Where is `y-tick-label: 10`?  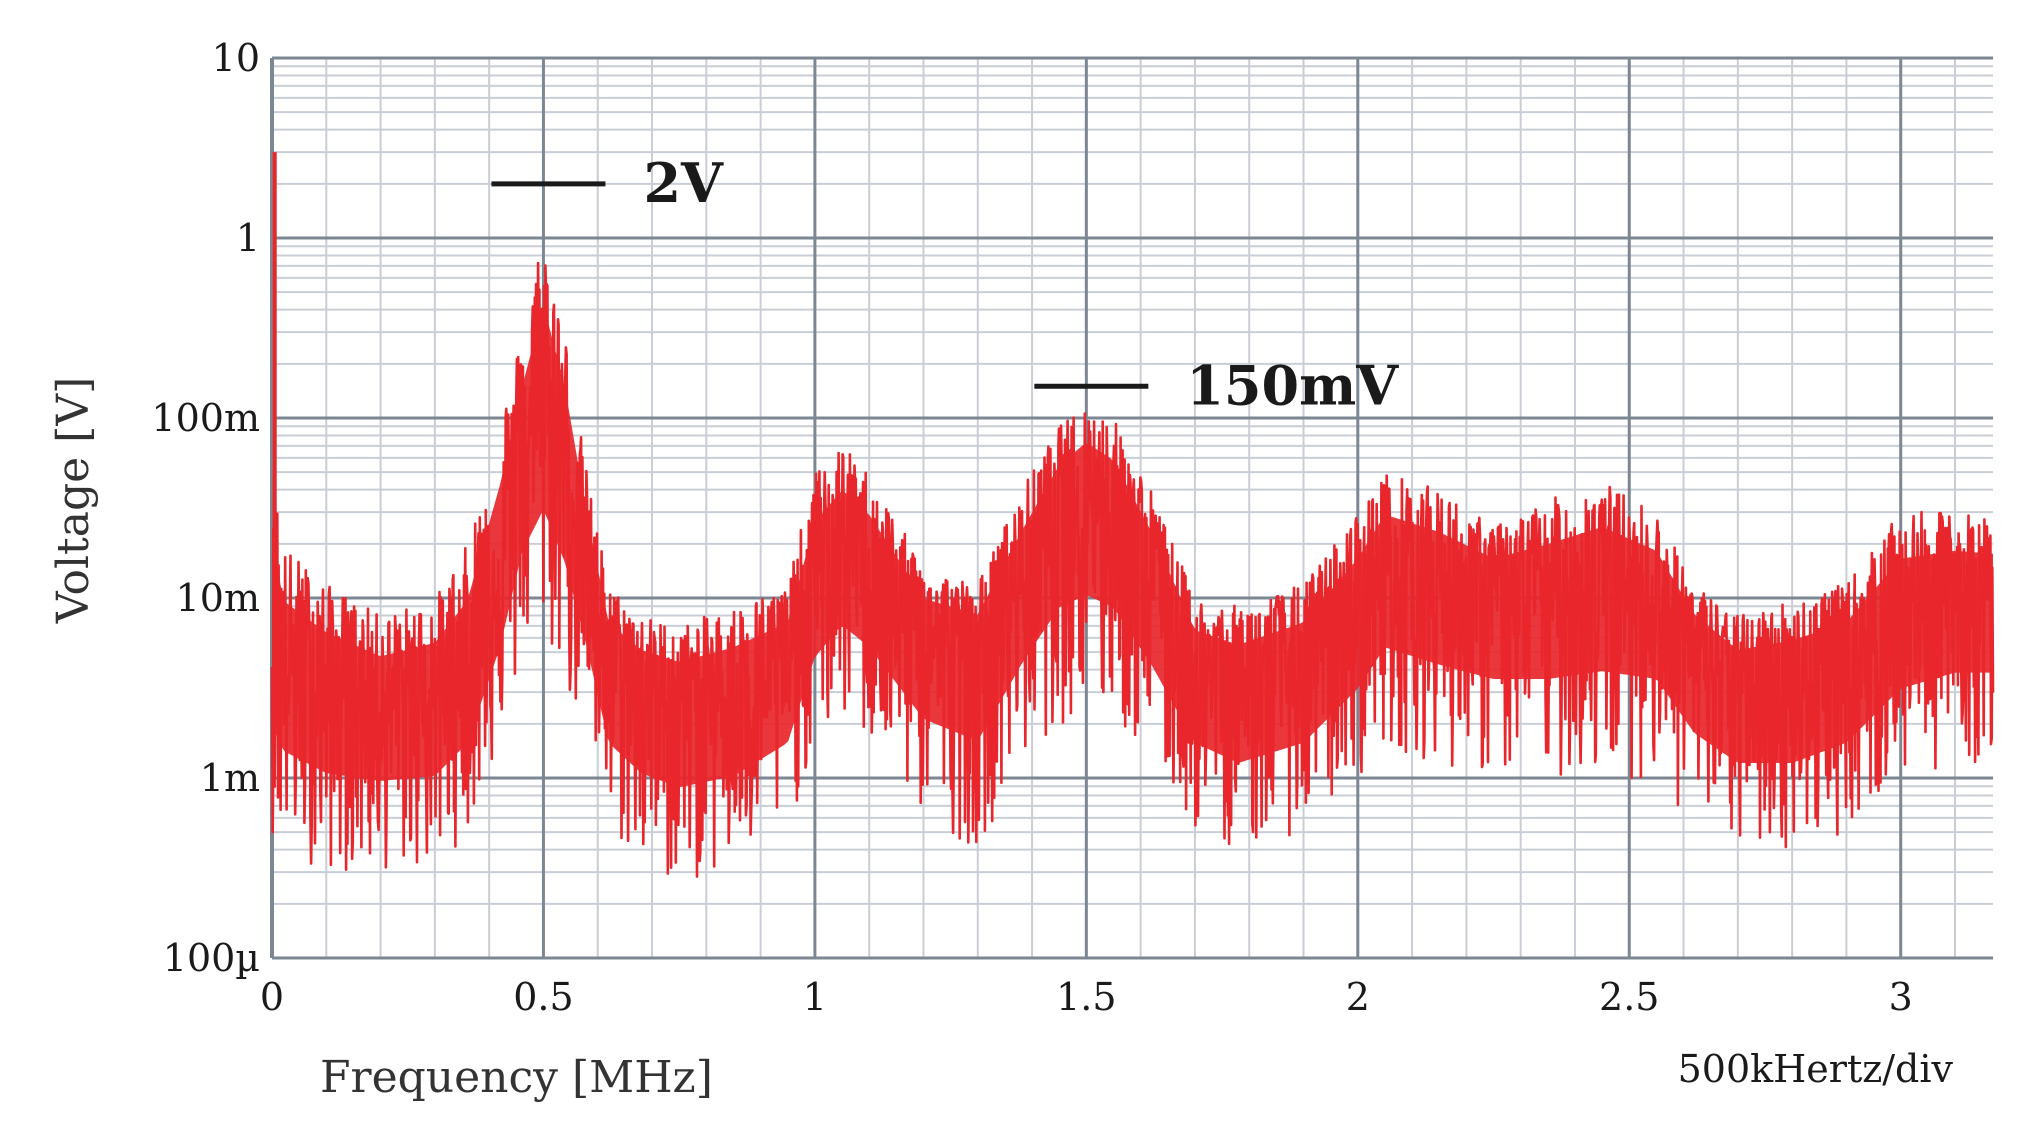
y-tick-label: 10 is located at coordinates (236, 58).